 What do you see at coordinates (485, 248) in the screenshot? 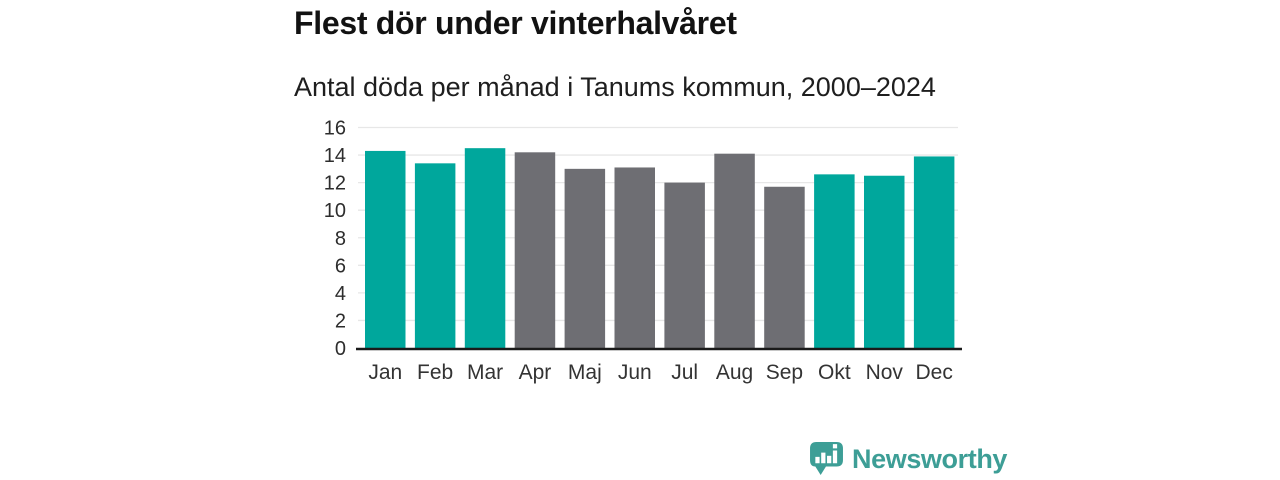
I see `bar-mar` at bounding box center [485, 248].